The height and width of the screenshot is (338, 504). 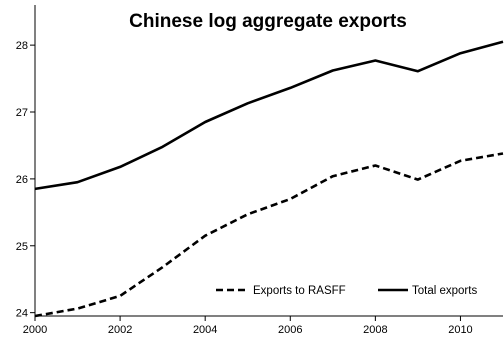 What do you see at coordinates (22, 113) in the screenshot?
I see `y-tick-label: 27` at bounding box center [22, 113].